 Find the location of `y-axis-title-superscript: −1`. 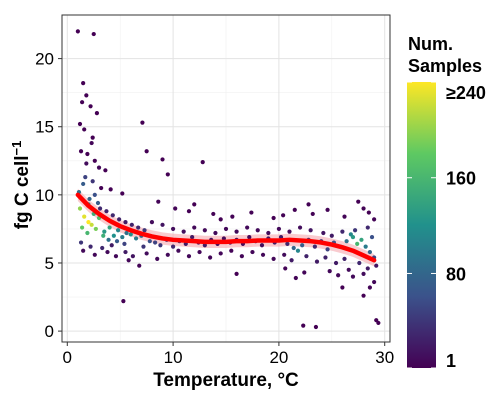

y-axis-title-superscript: −1 is located at coordinates (16, 148).